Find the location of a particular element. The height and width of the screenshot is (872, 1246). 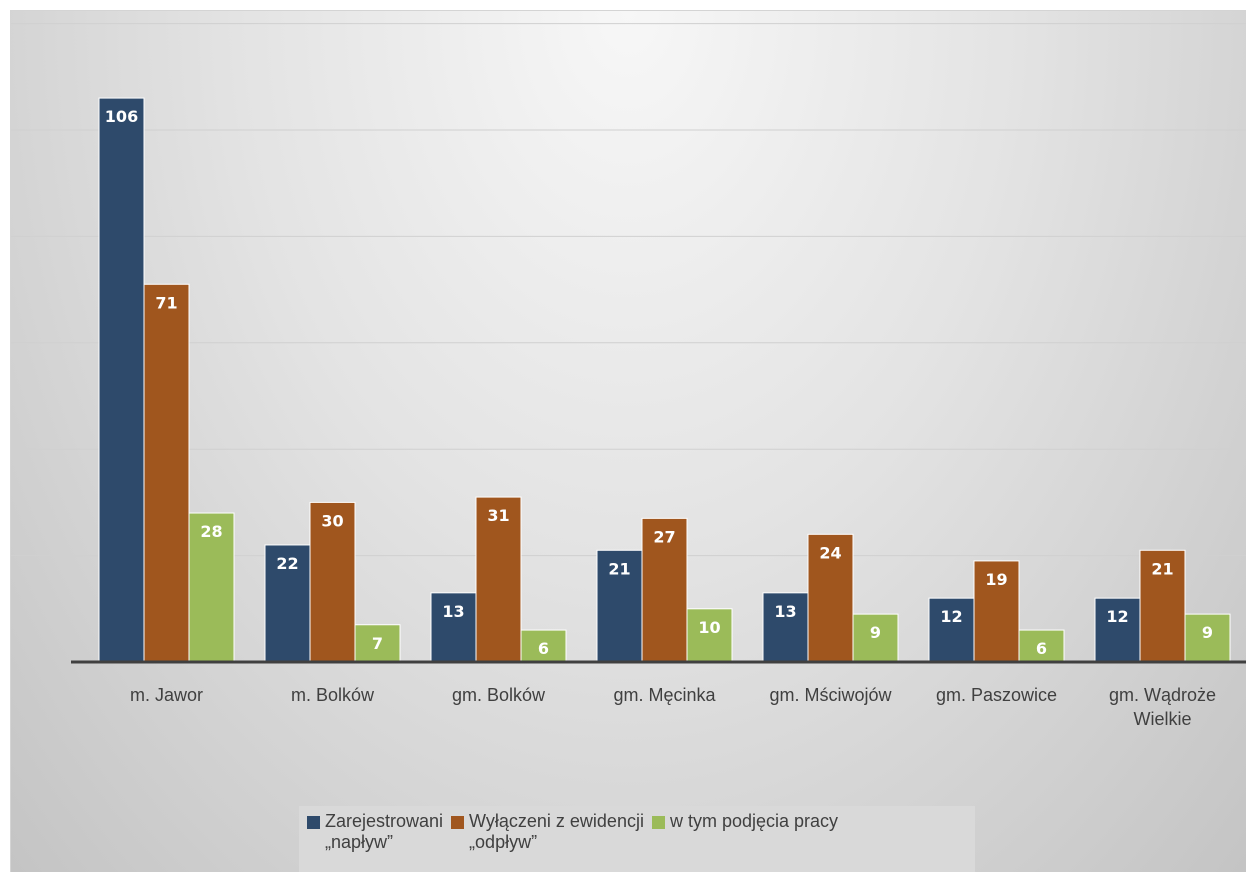

data-label: 71 is located at coordinates (166, 302).